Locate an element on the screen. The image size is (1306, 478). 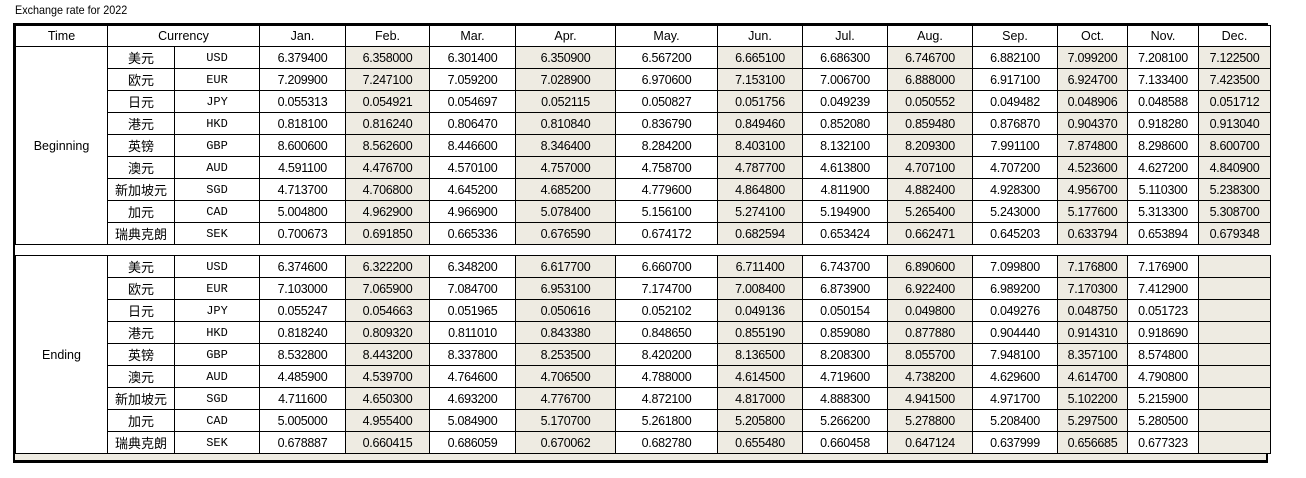
header-month: Feb. is located at coordinates (387, 36).